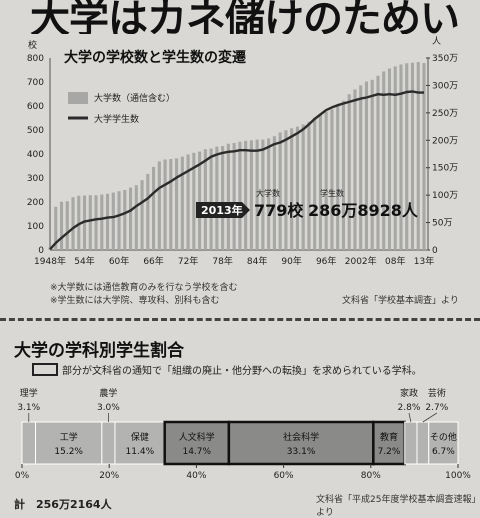 This screenshot has width=480, height=518. Describe the element at coordinates (332, 193) in the screenshot. I see `callout-students-label: 学生数` at that location.